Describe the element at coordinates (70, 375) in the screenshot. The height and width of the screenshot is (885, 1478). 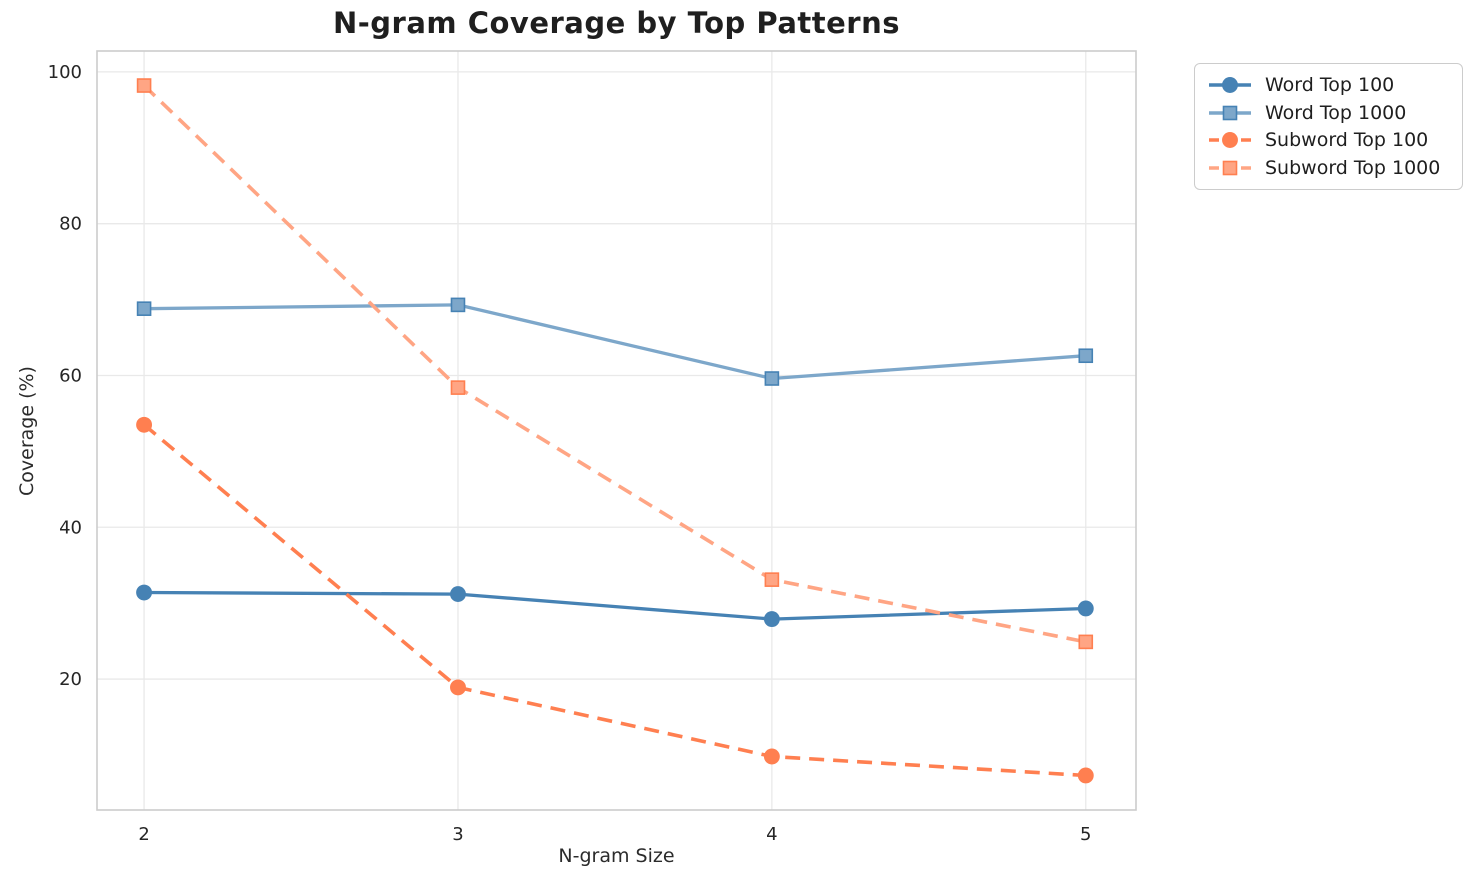
I see `y-tick-label-60: 60` at that location.